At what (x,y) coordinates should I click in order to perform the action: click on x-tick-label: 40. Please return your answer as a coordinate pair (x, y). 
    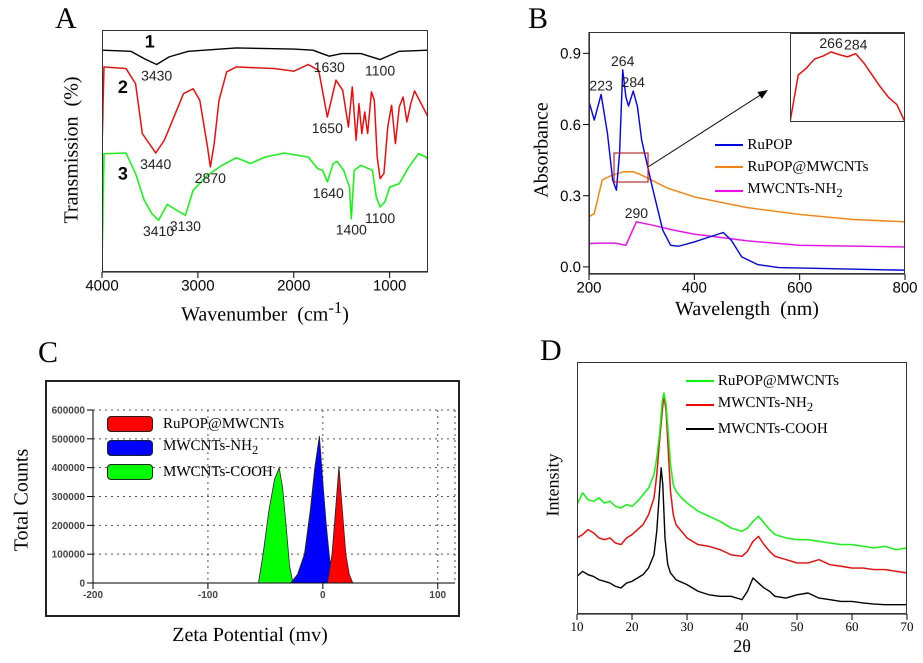
    Looking at the image, I should click on (742, 626).